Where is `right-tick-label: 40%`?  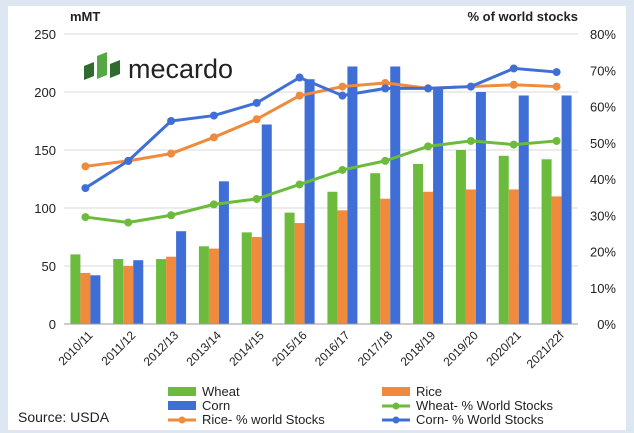 right-tick-label: 40% is located at coordinates (603, 179).